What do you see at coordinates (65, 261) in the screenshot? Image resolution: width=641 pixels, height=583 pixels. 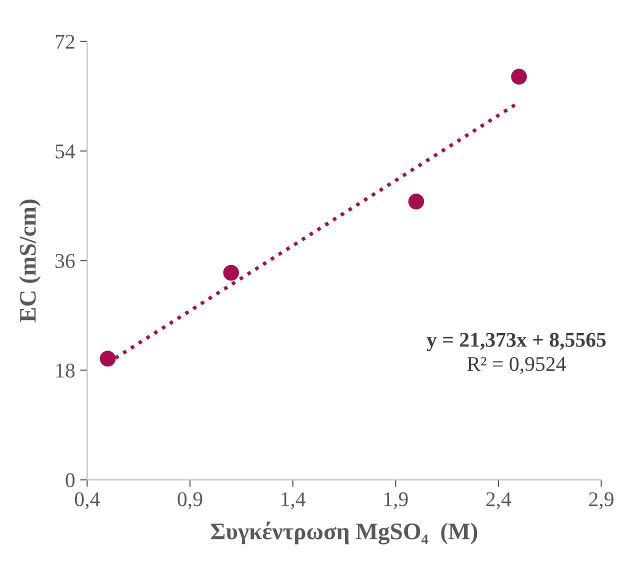 I see `y-tick-label: 36` at bounding box center [65, 261].